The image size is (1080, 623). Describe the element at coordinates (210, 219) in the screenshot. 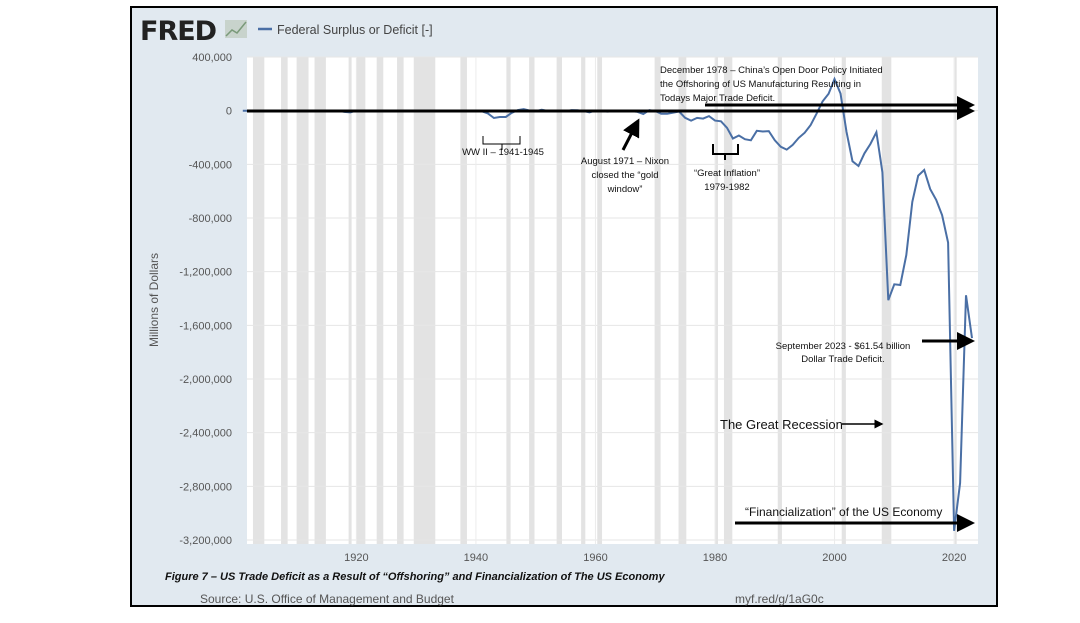

I see `y-tick-label: -800,000` at that location.